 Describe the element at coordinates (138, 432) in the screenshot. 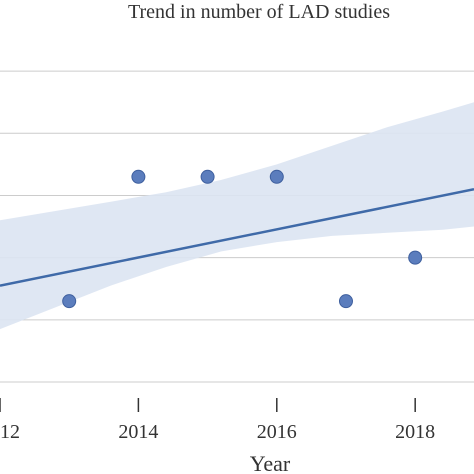

I see `x-tick-label: 2014` at that location.